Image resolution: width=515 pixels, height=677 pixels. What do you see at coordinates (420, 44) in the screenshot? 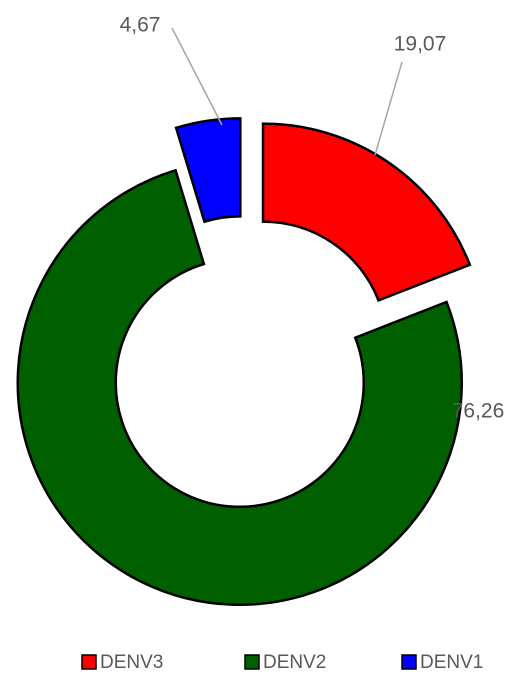
I see `data-label: 19,07` at bounding box center [420, 44].